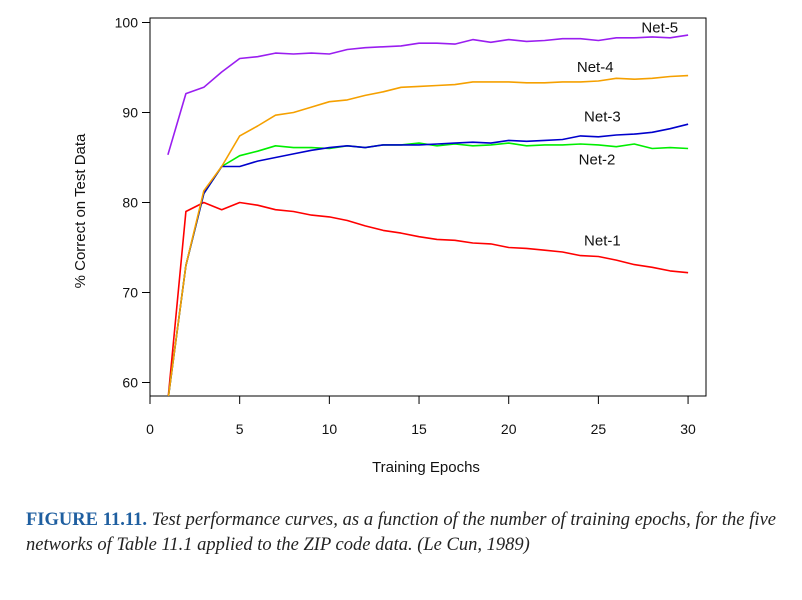 Image resolution: width=802 pixels, height=600 pixels. What do you see at coordinates (597, 160) in the screenshot?
I see `series-label-net-2: Net-2` at bounding box center [597, 160].